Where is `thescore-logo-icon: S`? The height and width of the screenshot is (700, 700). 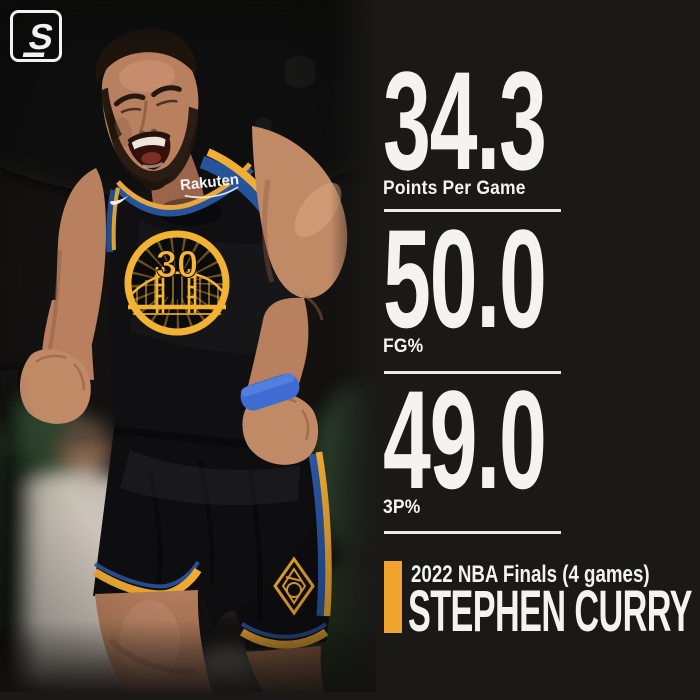 thescore-logo-icon: S is located at coordinates (36, 36).